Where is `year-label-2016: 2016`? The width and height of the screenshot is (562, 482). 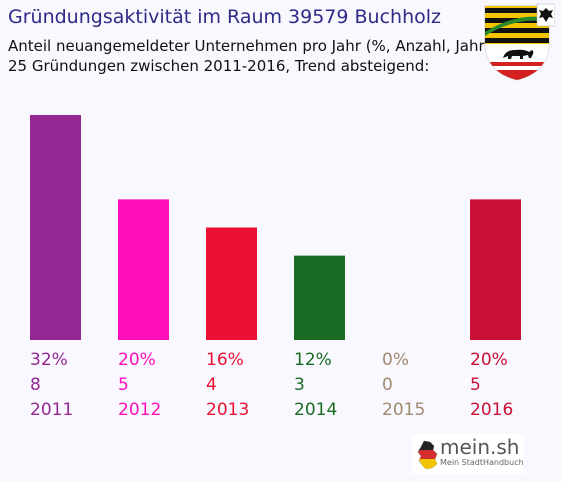
year-label-2016: 2016 is located at coordinates (491, 410).